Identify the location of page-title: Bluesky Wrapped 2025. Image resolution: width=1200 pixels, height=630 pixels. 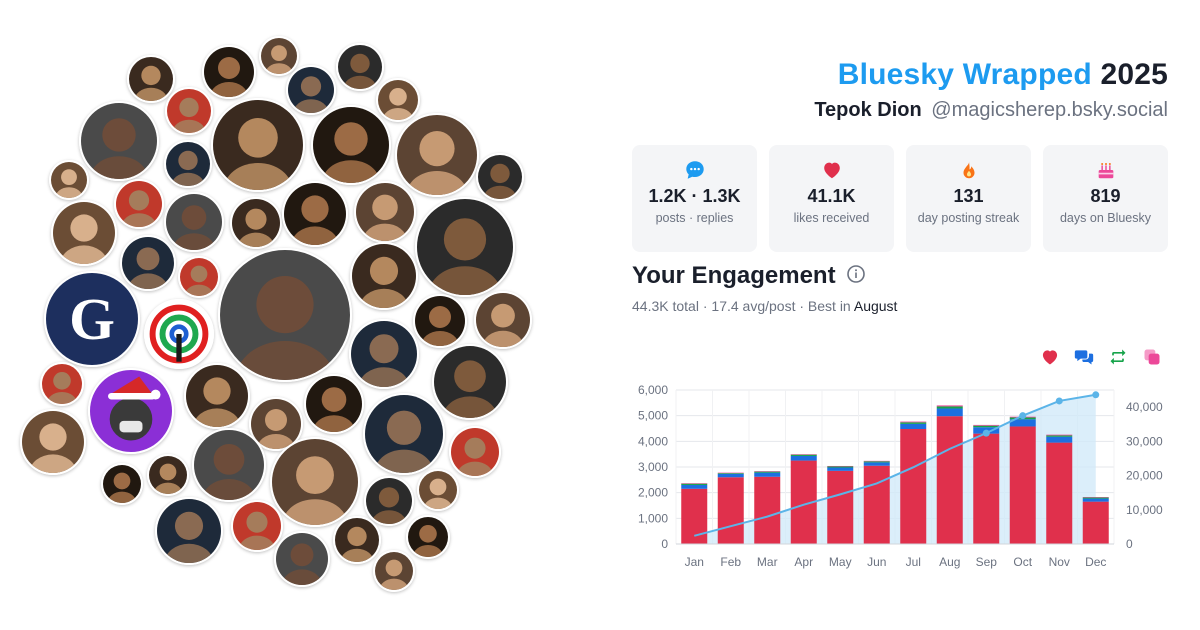
(991, 75).